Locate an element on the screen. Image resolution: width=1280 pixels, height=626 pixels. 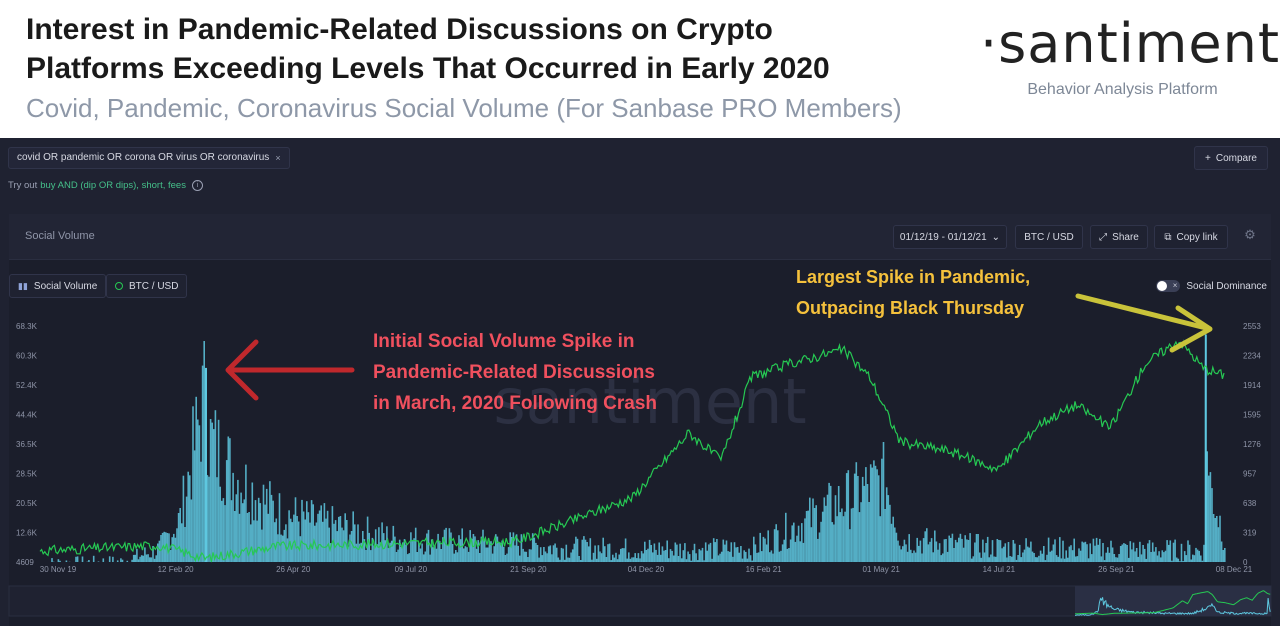
date-range-picker: 01/12/19 - 01/12/21 ⌄ is located at coordinates (950, 237).